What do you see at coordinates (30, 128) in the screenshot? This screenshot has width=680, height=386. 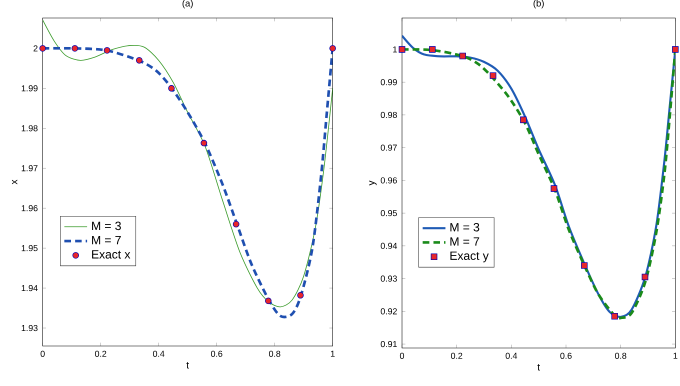 I see `y-tick-label: 1.98` at bounding box center [30, 128].